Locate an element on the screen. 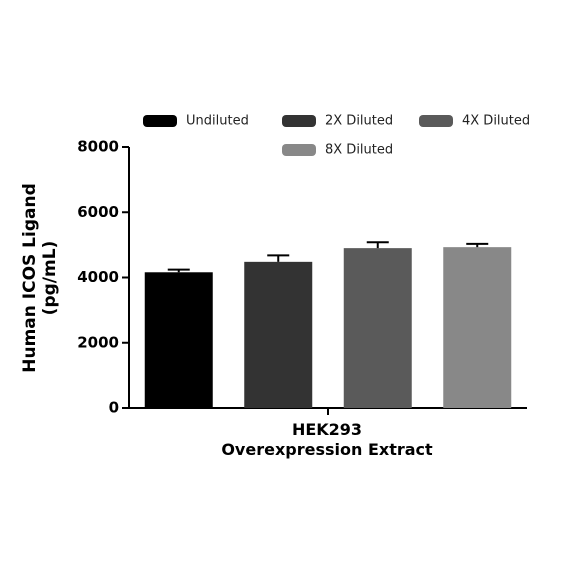  y-axis-label: Human ICOS Ligand (pg/mL) is located at coordinates (40, 278).